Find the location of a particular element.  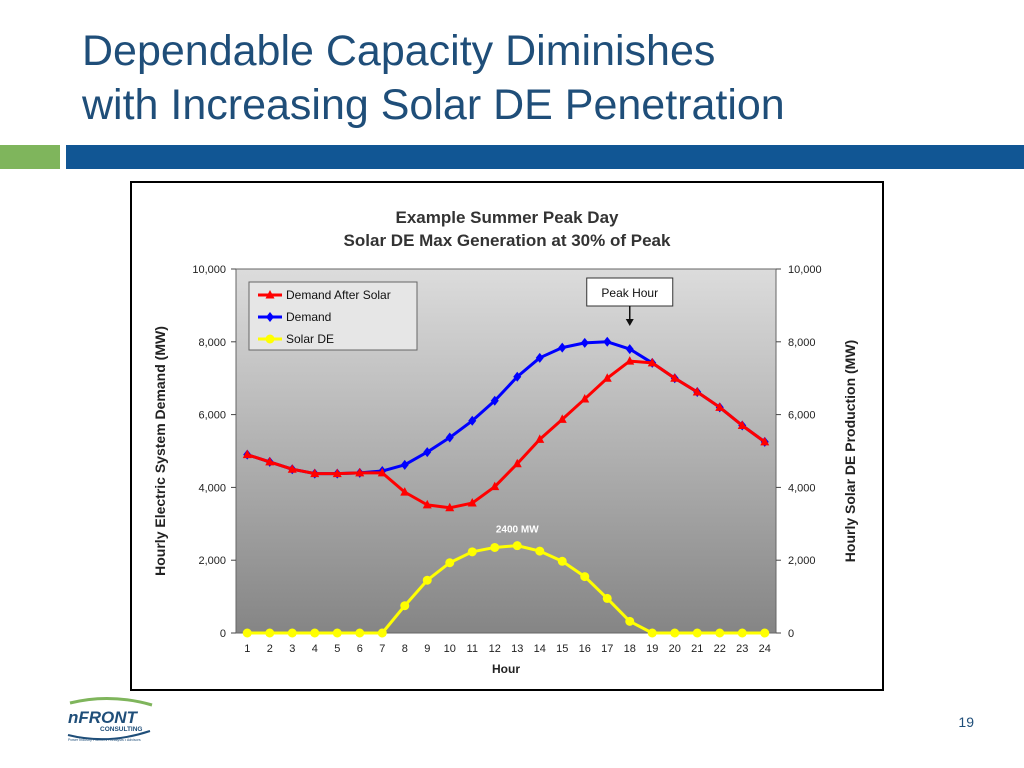

x-tick-label: 18 is located at coordinates (630, 649).